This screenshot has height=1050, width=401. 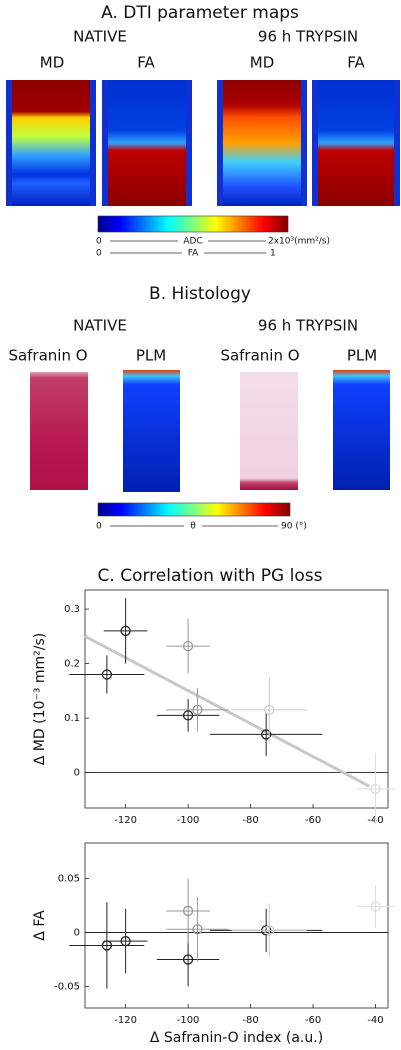 I want to click on panel-title: A. DTI parameter maps, so click(x=200, y=13).